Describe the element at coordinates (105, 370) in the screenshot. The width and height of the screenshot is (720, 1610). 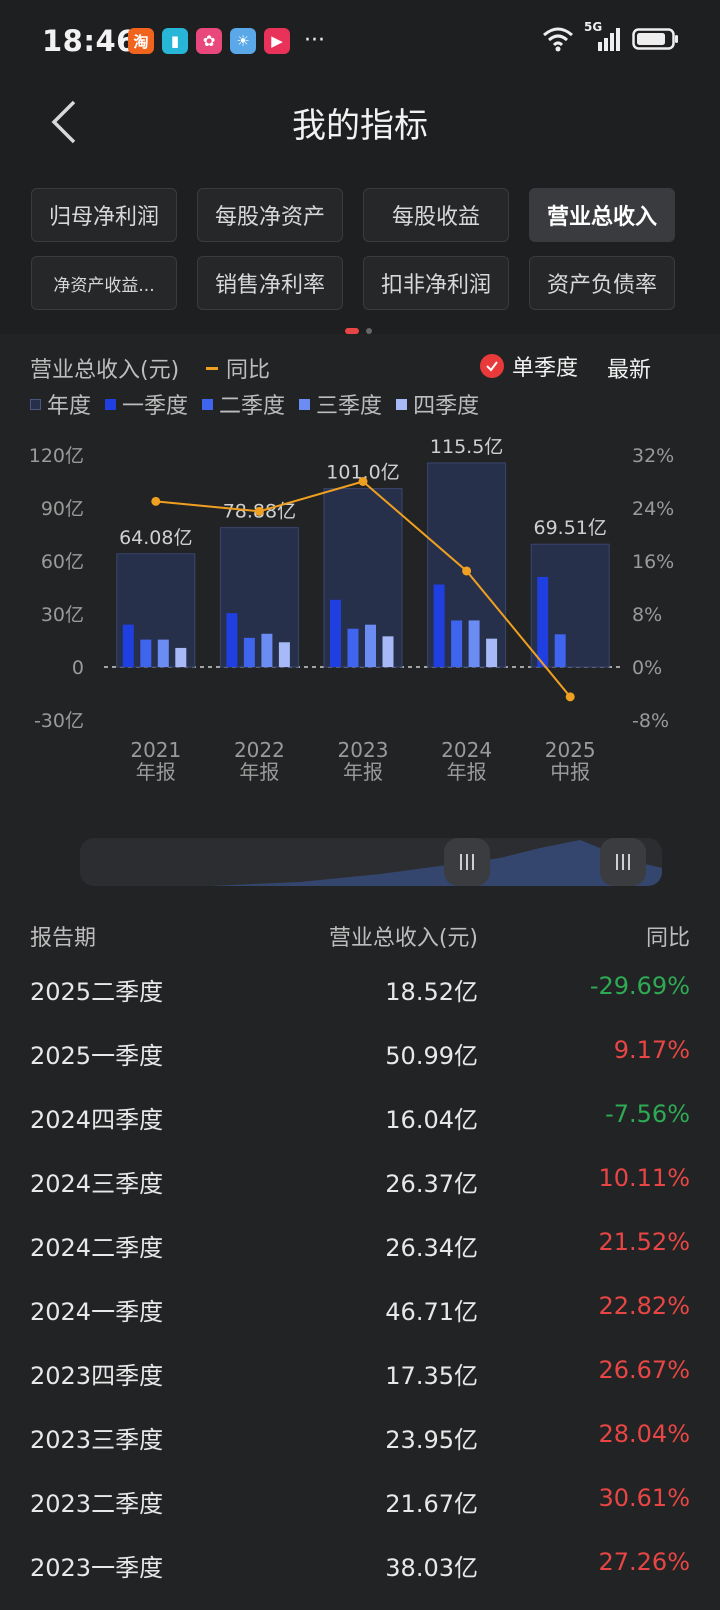
I see `chart-title: 营业总收入(元)` at that location.